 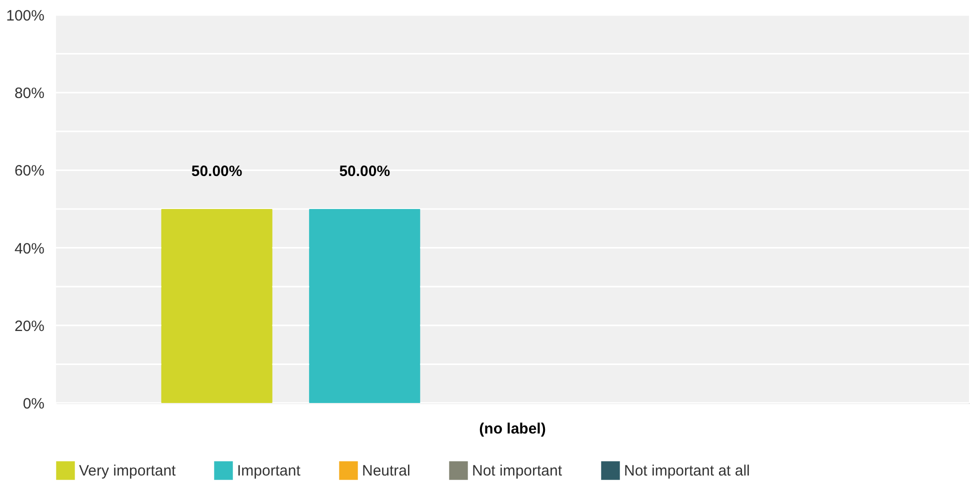 I want to click on legend-label: Not important at all, so click(x=687, y=471).